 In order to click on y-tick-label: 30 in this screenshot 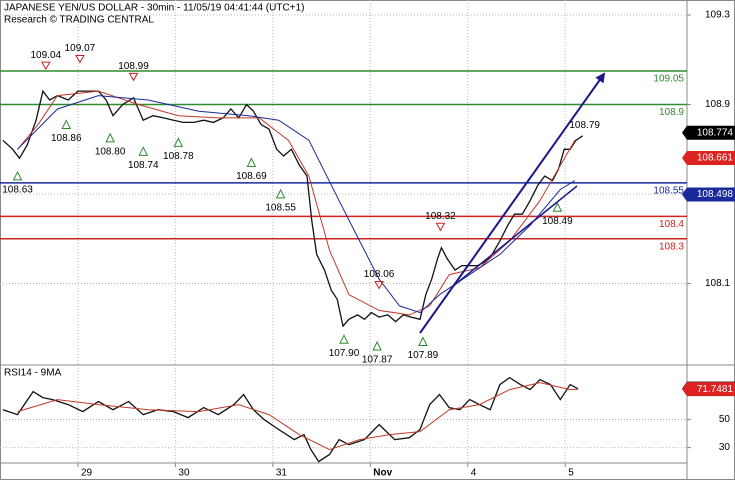, I will do `click(725, 447)`.